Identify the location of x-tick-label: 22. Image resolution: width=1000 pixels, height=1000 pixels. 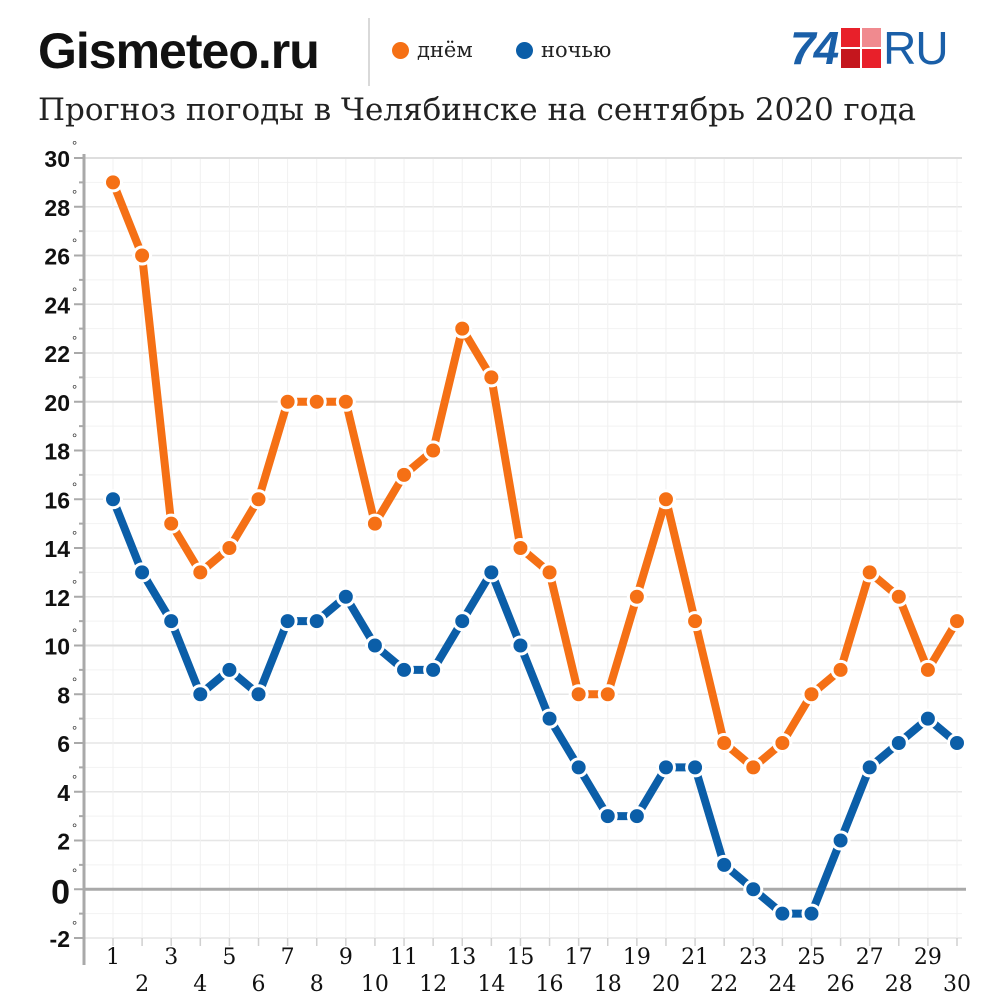
(724, 984).